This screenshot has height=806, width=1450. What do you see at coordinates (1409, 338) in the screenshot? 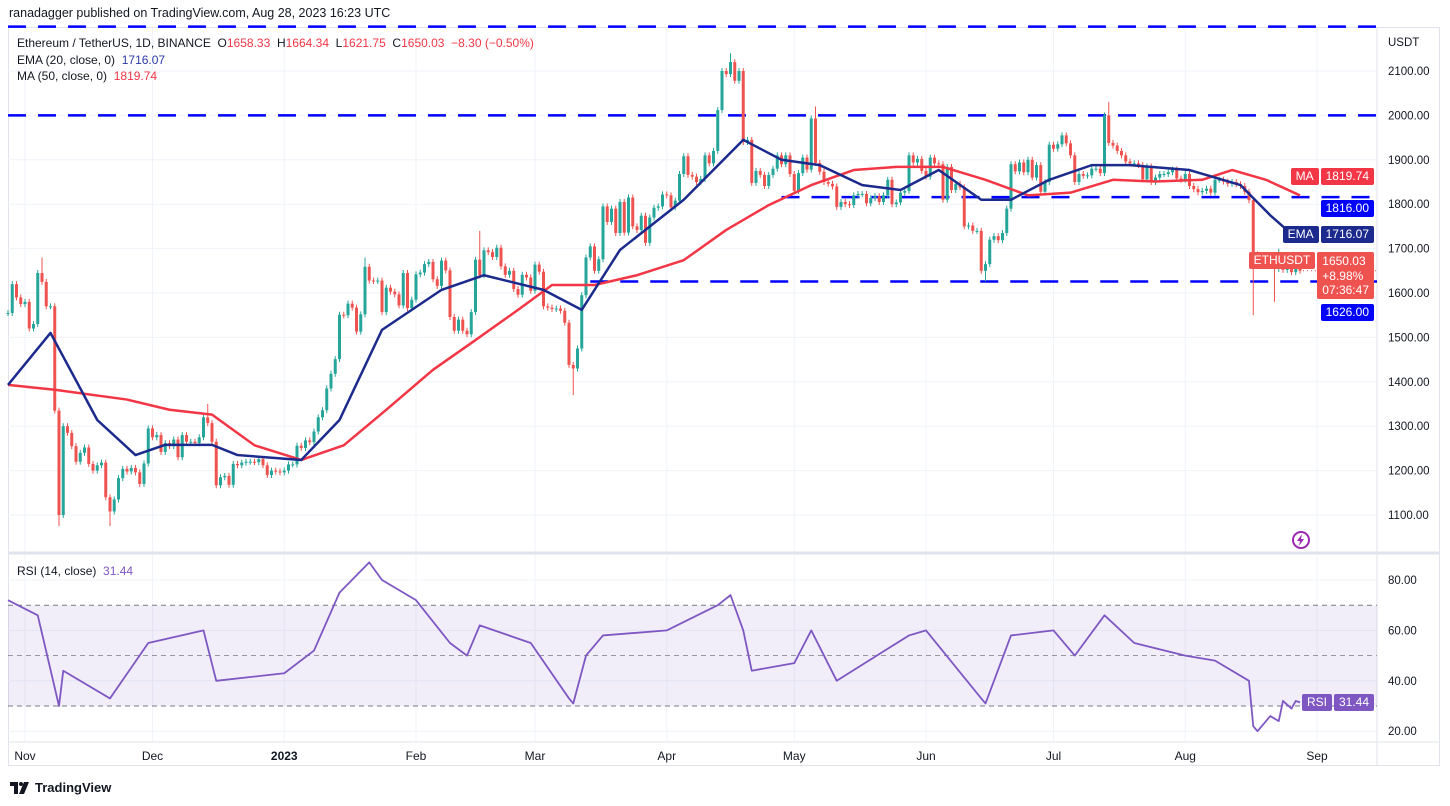
I see `price-tick-label: 1500.00` at bounding box center [1409, 338].